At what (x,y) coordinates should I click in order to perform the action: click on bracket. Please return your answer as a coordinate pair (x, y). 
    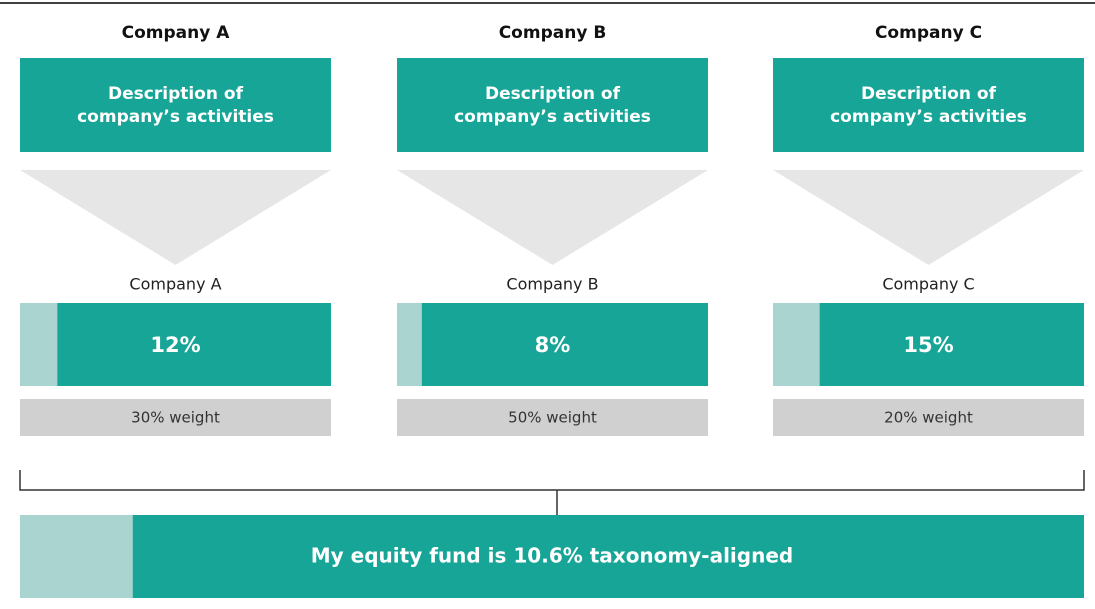
    Looking at the image, I should click on (552, 492).